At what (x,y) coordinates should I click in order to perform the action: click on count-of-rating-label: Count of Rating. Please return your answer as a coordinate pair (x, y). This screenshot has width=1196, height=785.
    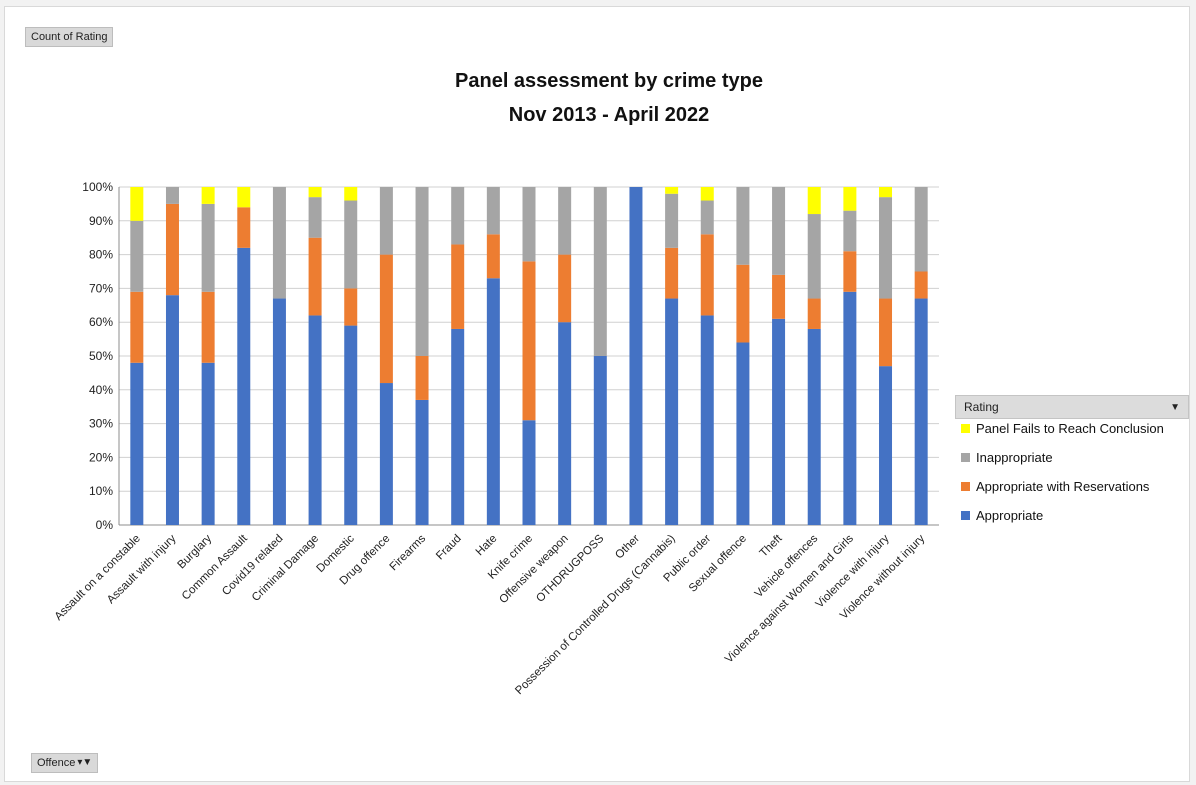
    Looking at the image, I should click on (69, 37).